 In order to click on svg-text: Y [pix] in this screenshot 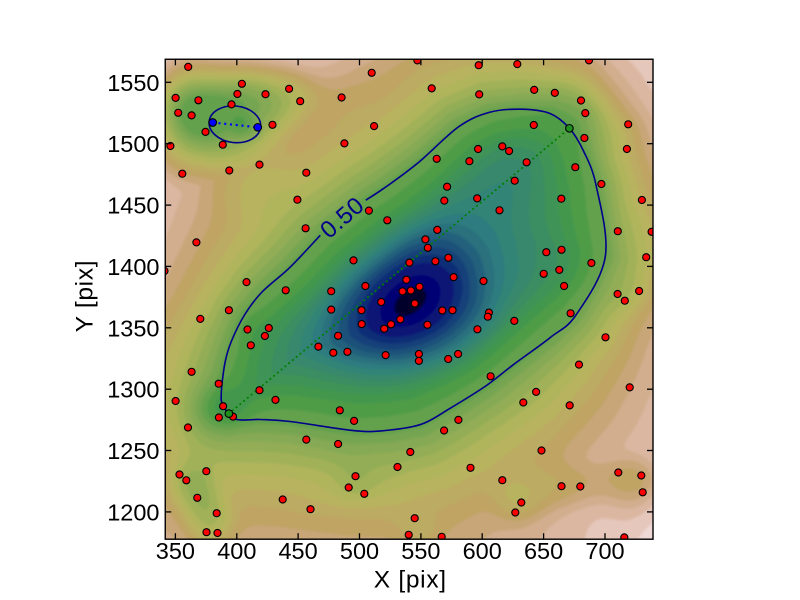, I will do `click(85, 296)`.